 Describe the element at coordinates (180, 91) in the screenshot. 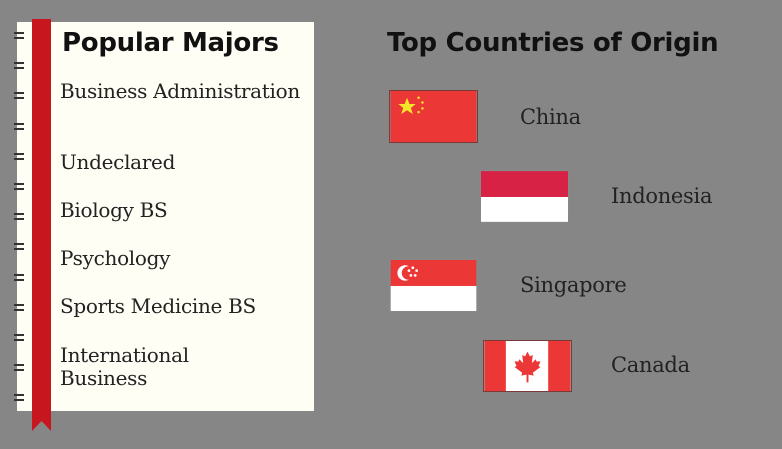

I see `major-item: Business Administration` at that location.